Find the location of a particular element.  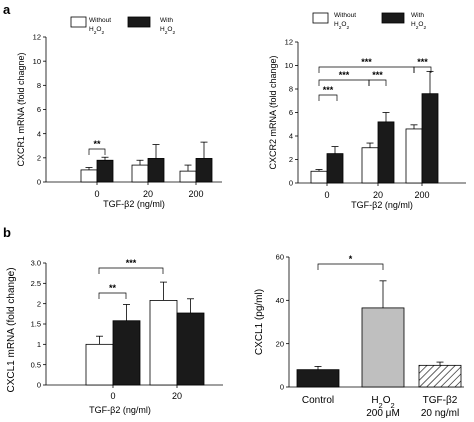

y-axis-label: CXCR1 mRNA (fold chagne) is located at coordinates (21, 109).